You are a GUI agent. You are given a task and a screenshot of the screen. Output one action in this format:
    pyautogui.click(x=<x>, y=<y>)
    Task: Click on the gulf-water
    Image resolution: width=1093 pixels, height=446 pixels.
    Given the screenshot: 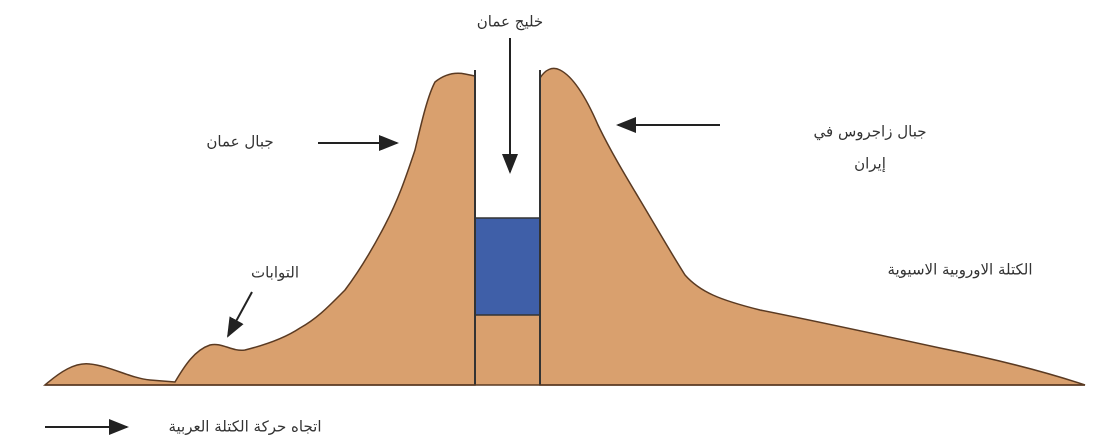 What is the action you would take?
    pyautogui.click(x=507, y=266)
    